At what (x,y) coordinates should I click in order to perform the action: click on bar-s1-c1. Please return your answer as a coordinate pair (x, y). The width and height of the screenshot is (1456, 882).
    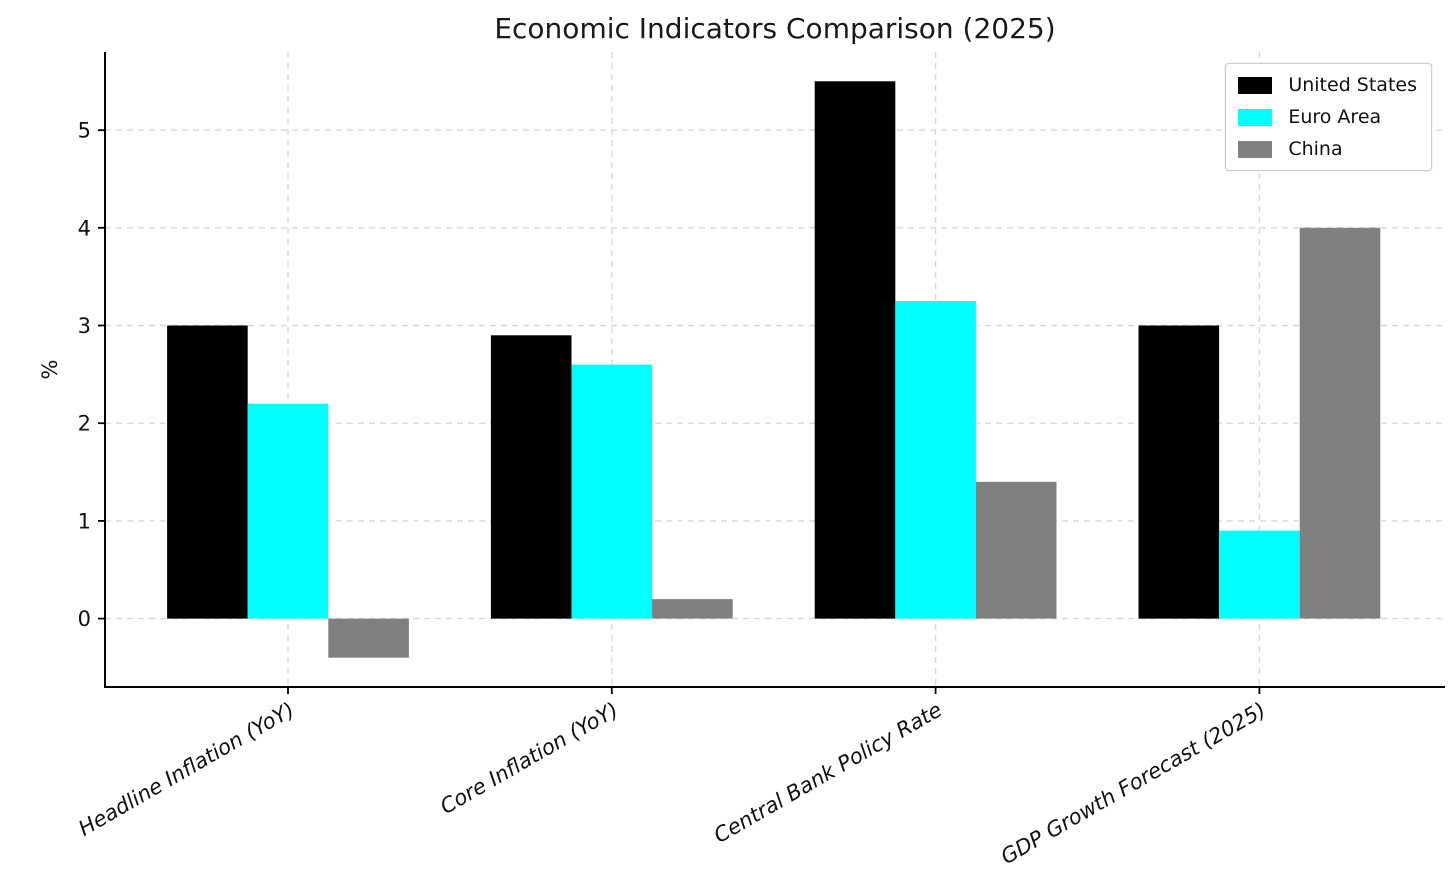
    Looking at the image, I should click on (612, 491).